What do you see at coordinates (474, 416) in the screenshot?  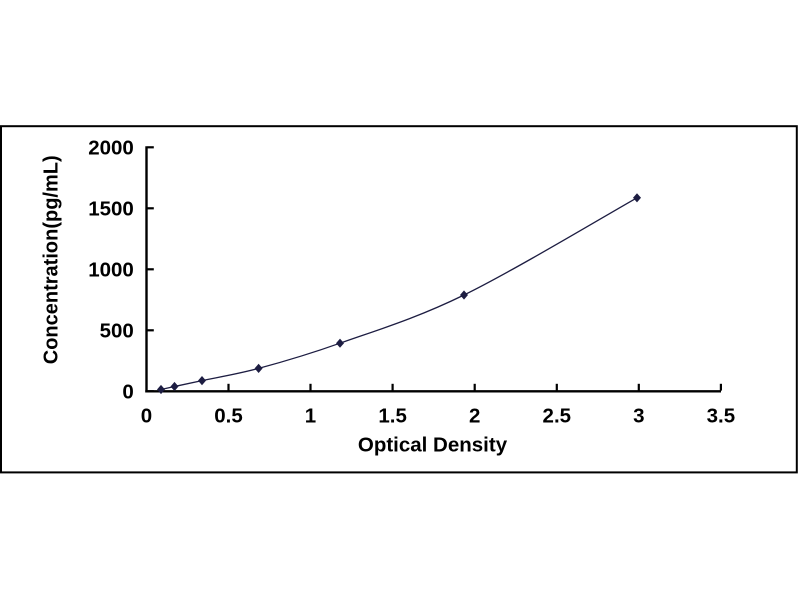 I see `svg-text: 2` at bounding box center [474, 416].